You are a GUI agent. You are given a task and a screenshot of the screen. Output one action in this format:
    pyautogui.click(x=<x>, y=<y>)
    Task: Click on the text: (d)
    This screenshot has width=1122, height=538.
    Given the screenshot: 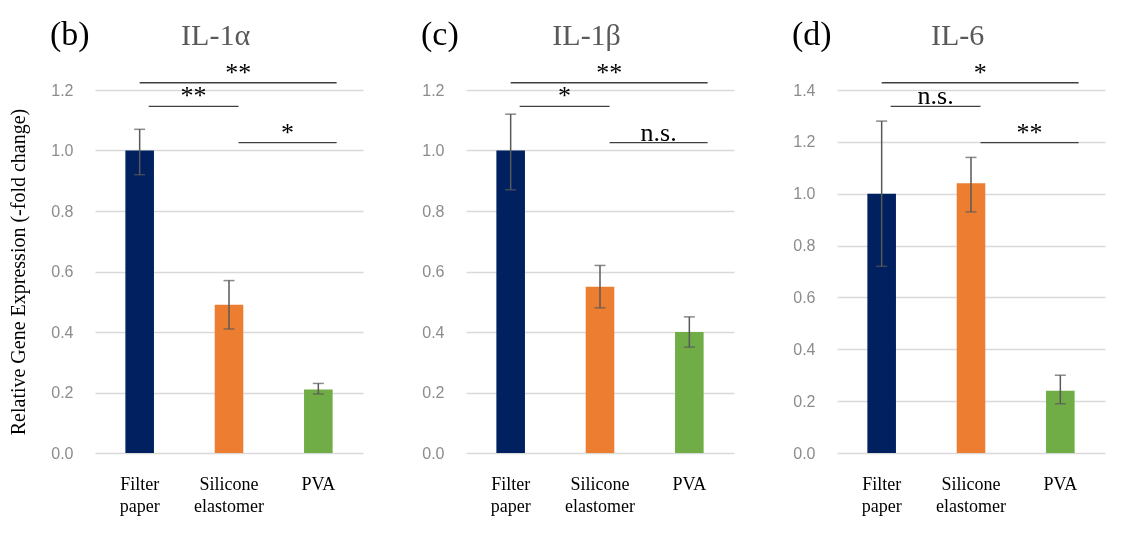 What is the action you would take?
    pyautogui.click(x=812, y=34)
    